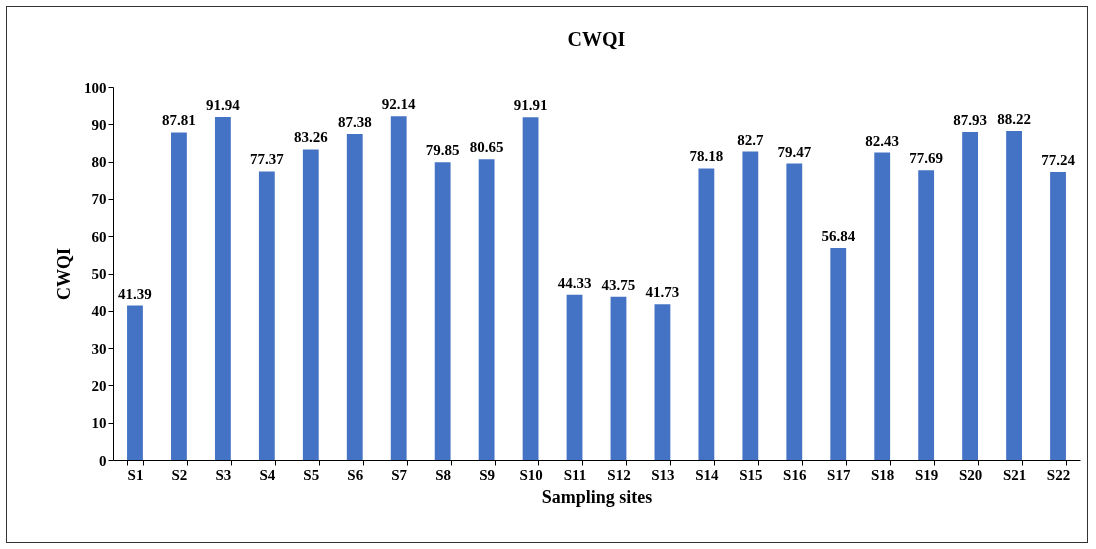  I want to click on x-tick-label: S15, so click(751, 474).